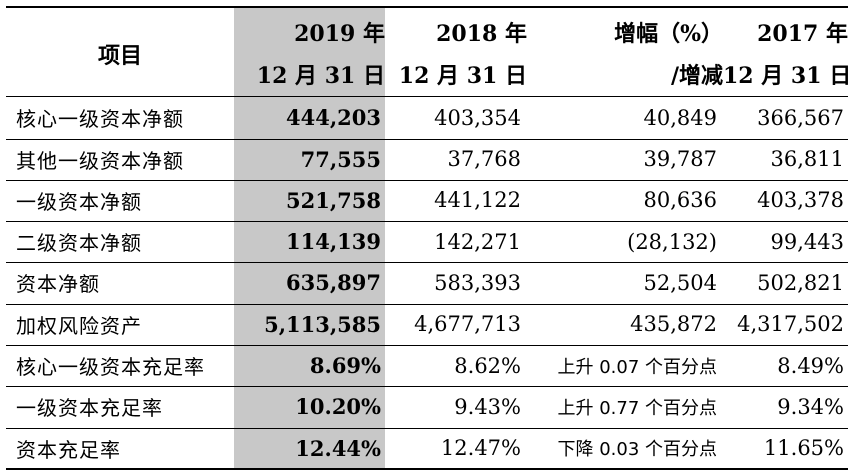  Describe the element at coordinates (673, 324) in the screenshot. I see `value-change: 435,872` at that location.